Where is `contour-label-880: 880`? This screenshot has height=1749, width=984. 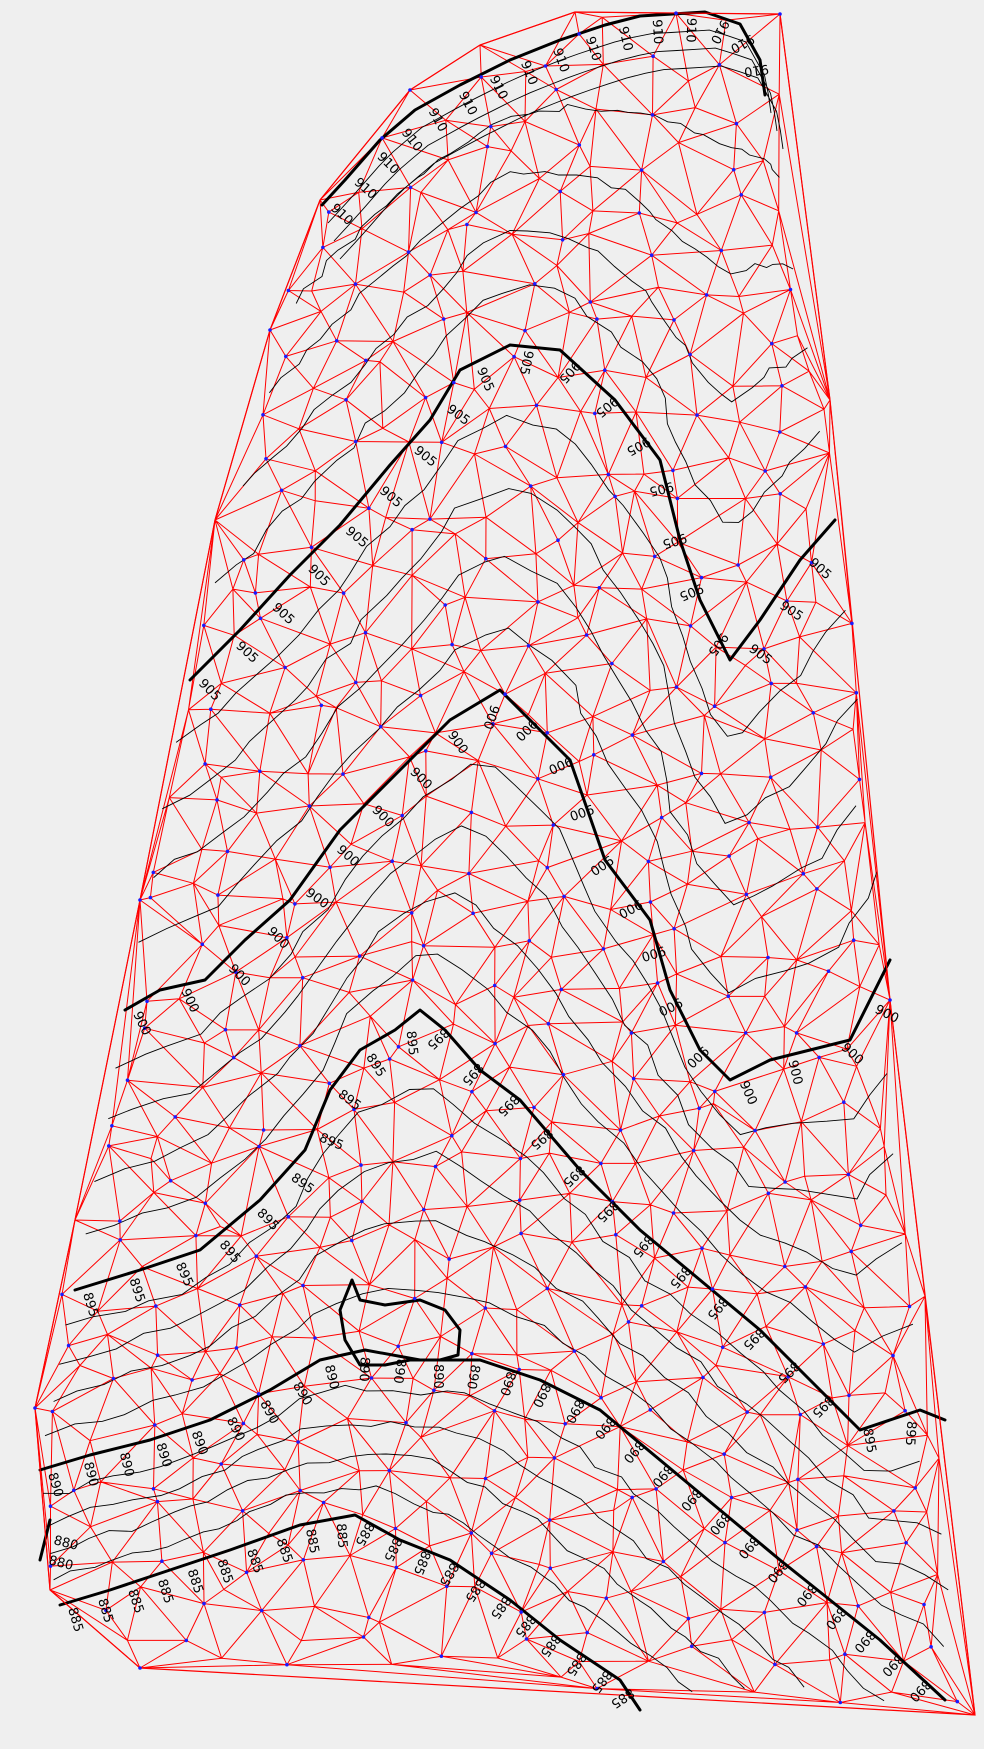 contour-label-880: 880 is located at coordinates (61, 1563).